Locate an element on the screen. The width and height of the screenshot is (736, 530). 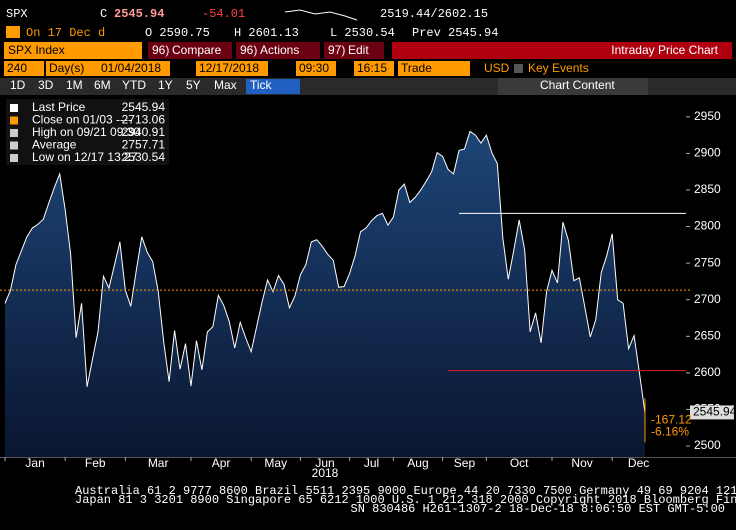
diff-pct: -6.16% is located at coordinates (670, 432).